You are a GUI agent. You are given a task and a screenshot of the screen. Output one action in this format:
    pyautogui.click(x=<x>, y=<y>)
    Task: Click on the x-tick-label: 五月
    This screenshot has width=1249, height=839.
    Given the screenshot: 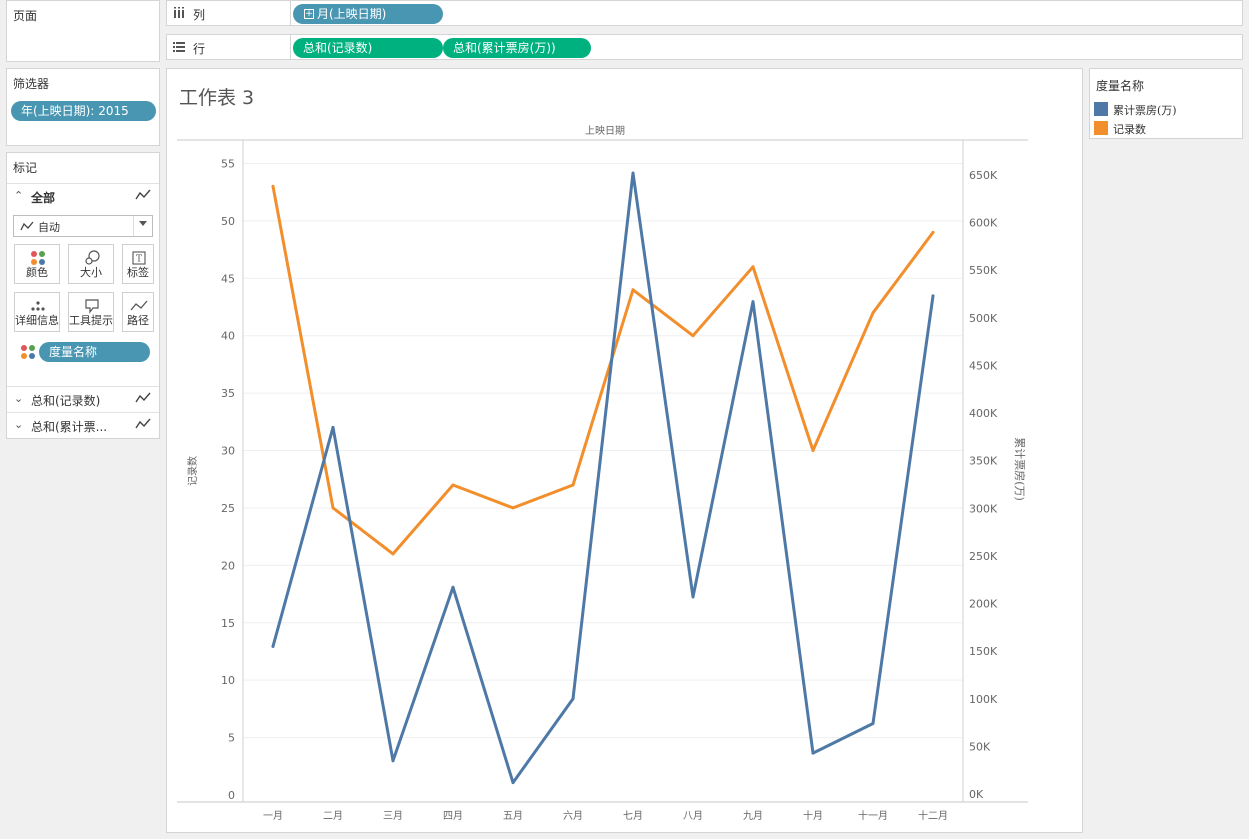 What is the action you would take?
    pyautogui.click(x=513, y=816)
    